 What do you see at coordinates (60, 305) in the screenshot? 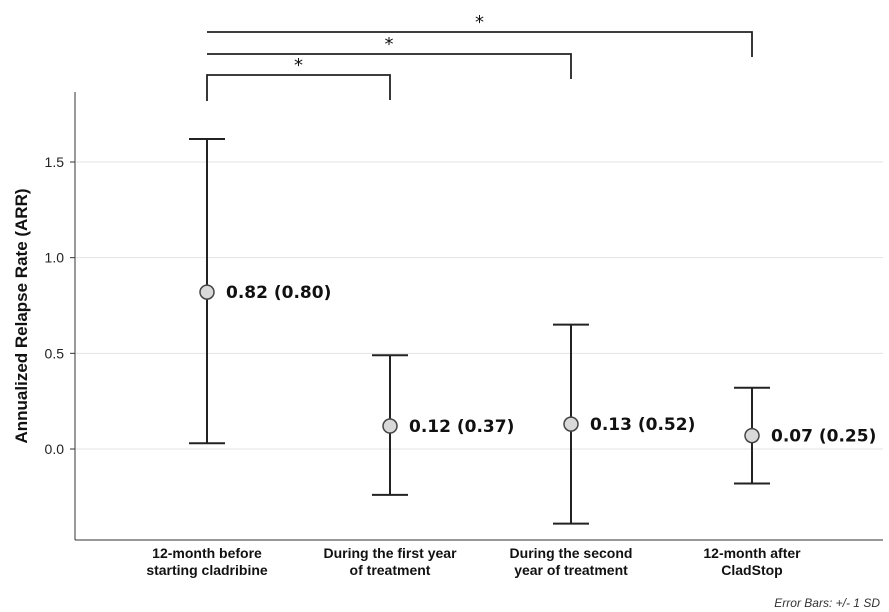
I see `y-tick-labels: 0.0 0.5 1.0 1.5` at bounding box center [60, 305].